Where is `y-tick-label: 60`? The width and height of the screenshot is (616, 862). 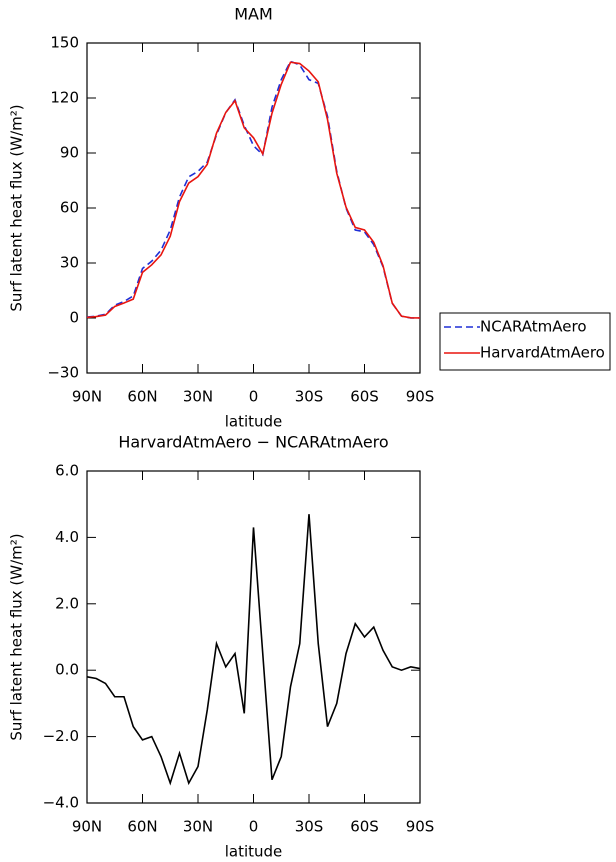 y-tick-label: 60 is located at coordinates (69, 208).